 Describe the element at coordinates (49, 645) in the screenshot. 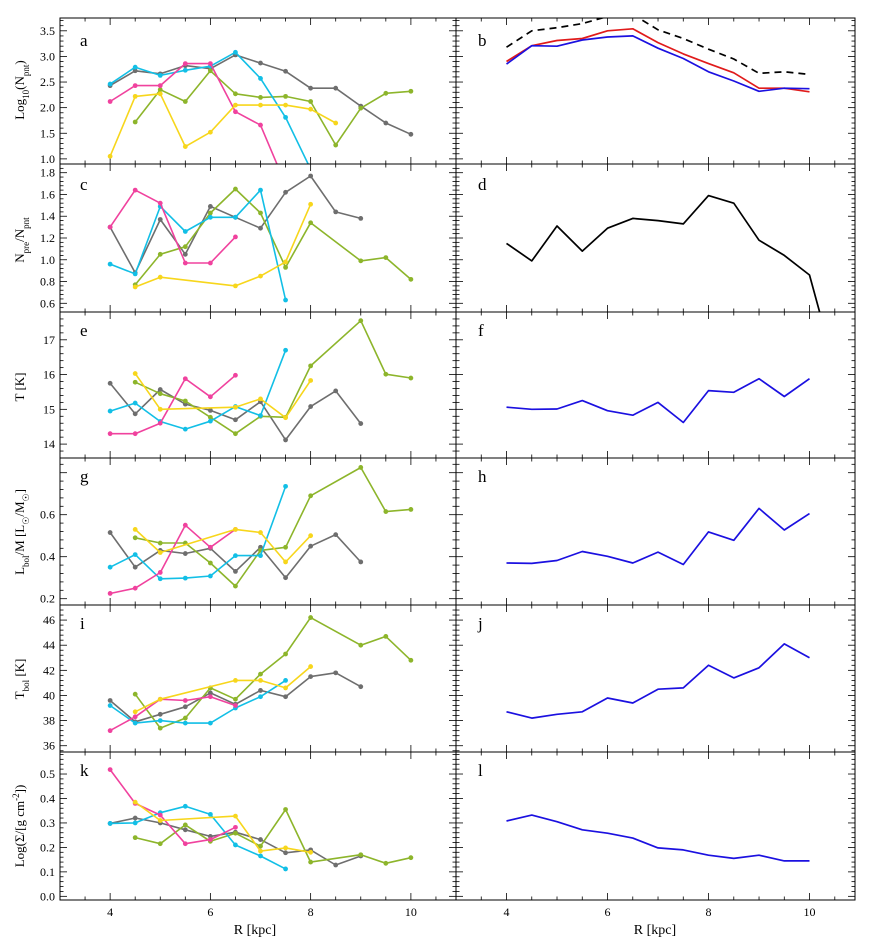

I see `y-tick-label: 44` at that location.